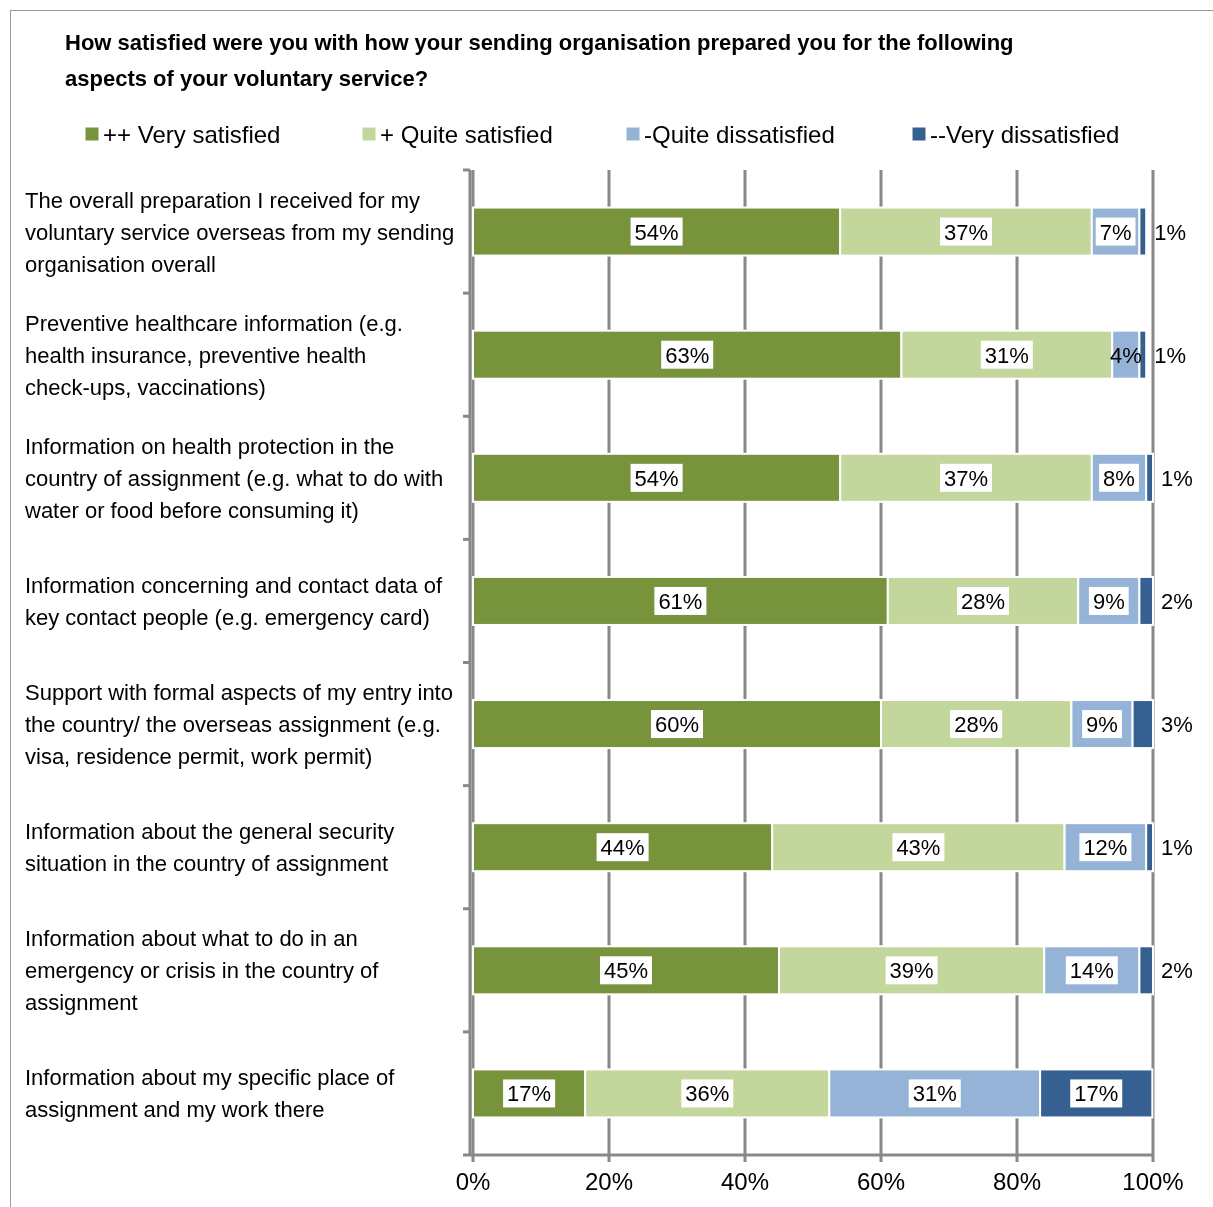  Describe the element at coordinates (1125, 355) in the screenshot. I see `data-label: 4%` at that location.